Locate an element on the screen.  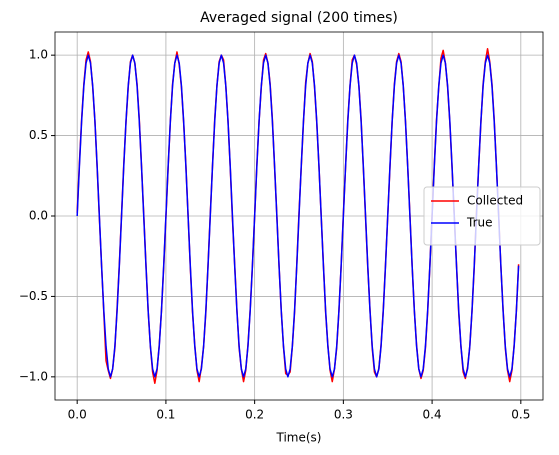
x-tick-label: 0.1 is located at coordinates (165, 415).